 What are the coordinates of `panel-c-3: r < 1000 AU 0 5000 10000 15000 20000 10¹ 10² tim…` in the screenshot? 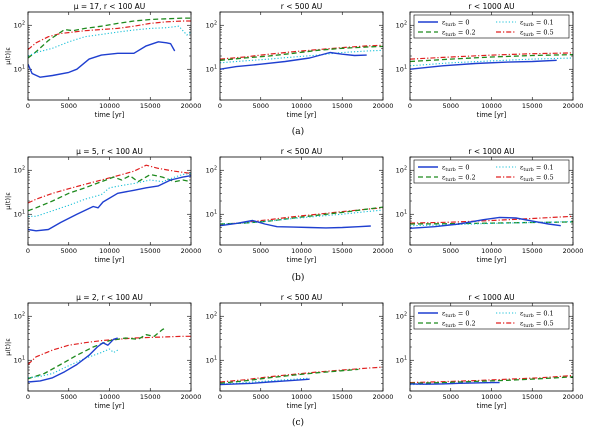 It's located at (490, 351).